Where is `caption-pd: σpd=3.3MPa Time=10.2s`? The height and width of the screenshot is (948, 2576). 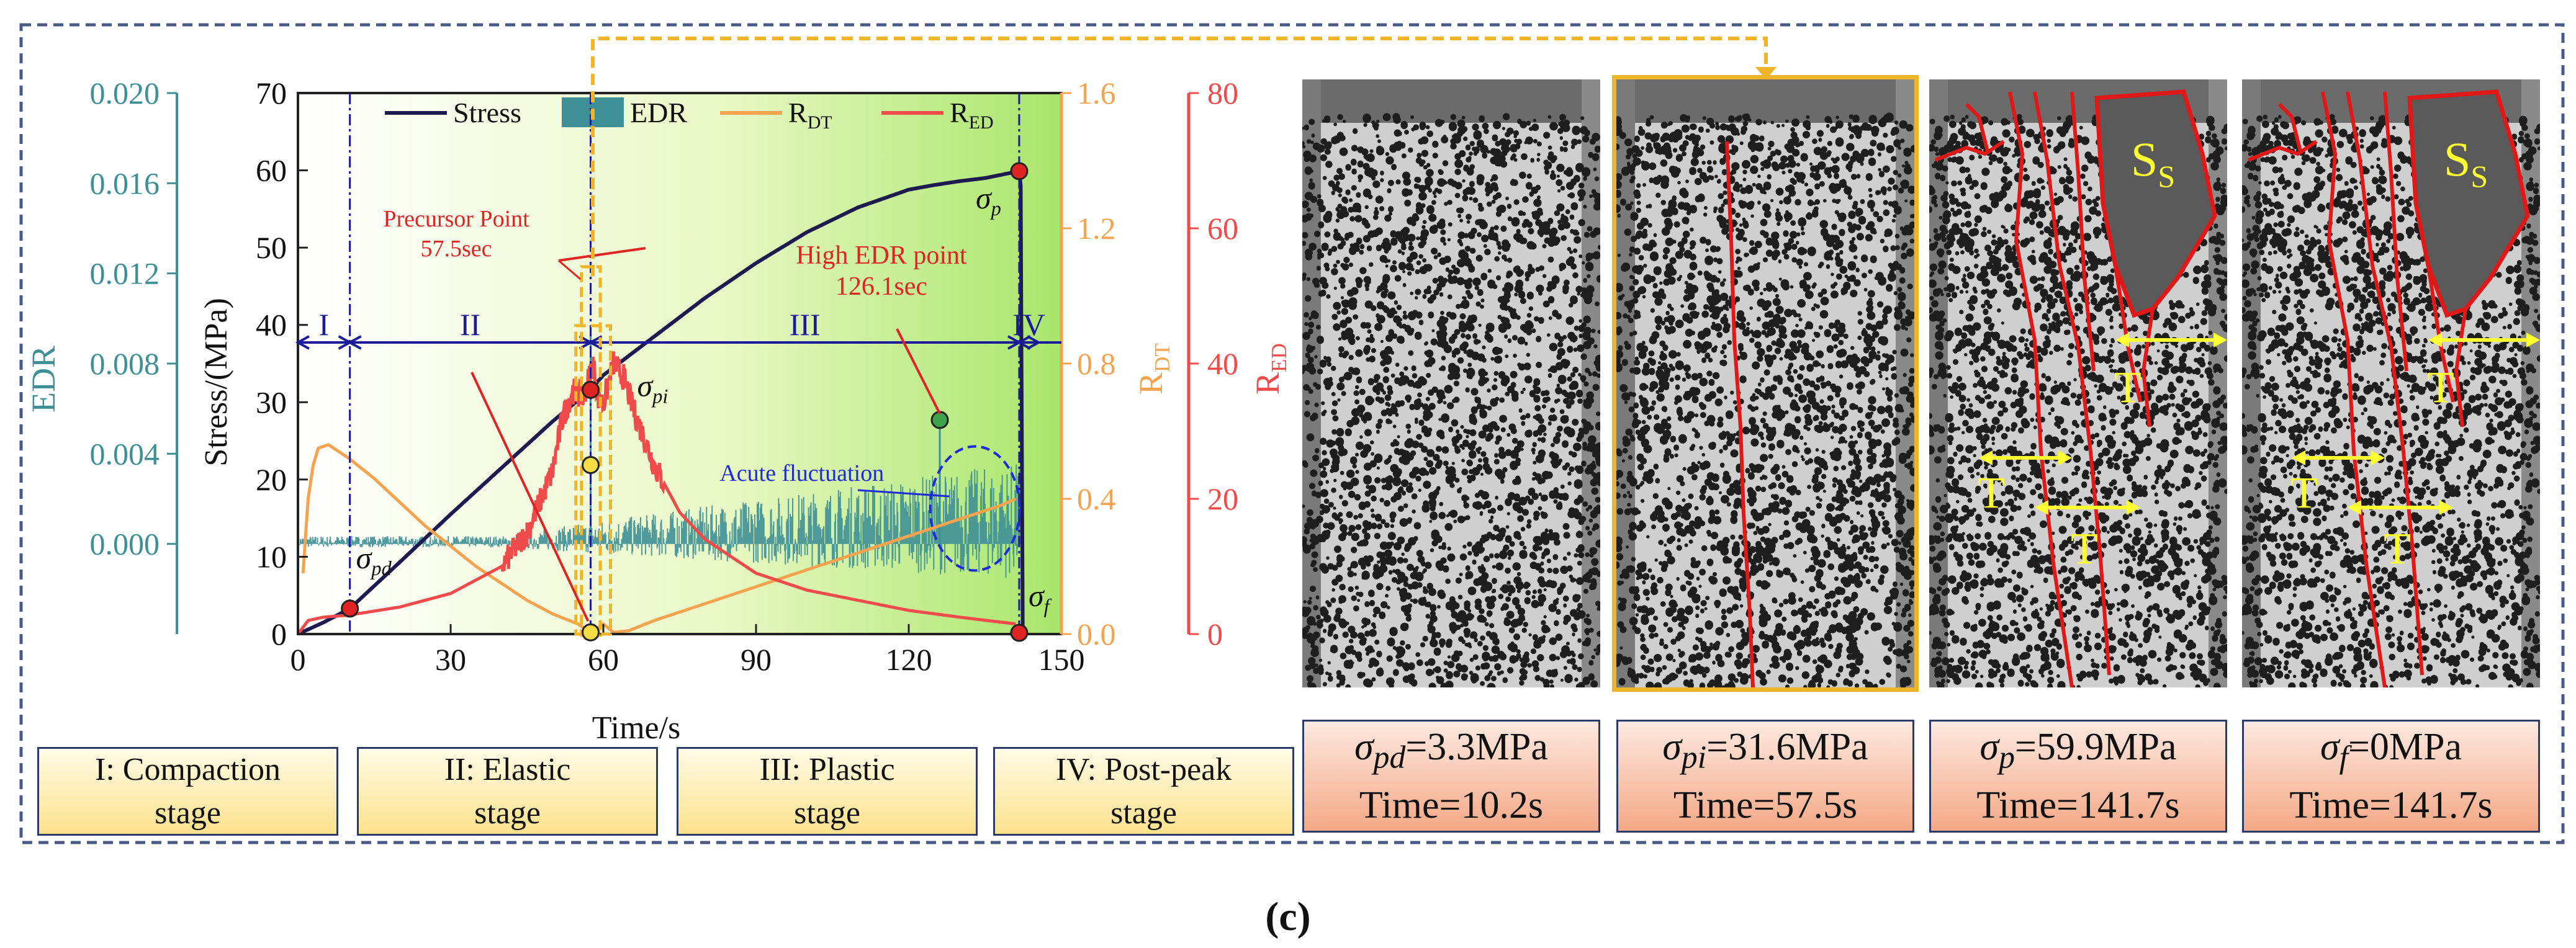 caption-pd: σpd=3.3MPa Time=10.2s is located at coordinates (1451, 776).